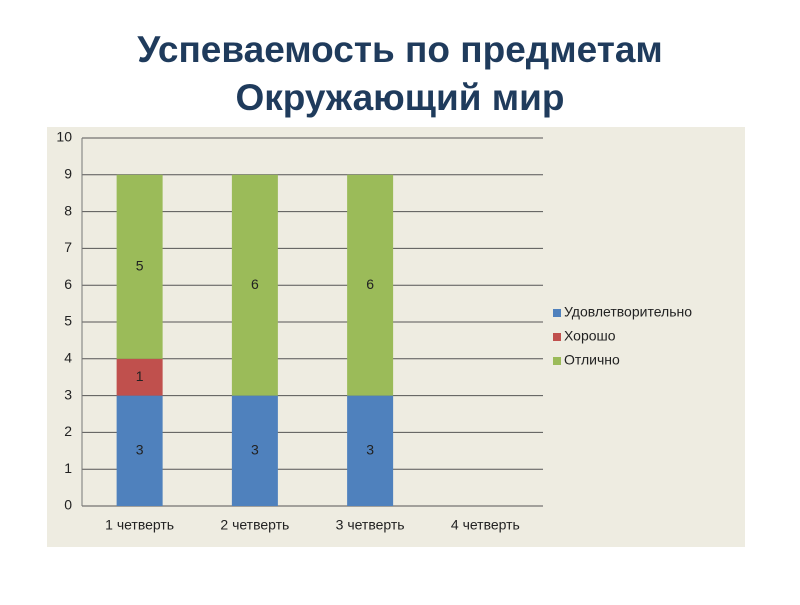 The width and height of the screenshot is (800, 605). What do you see at coordinates (254, 525) in the screenshot?
I see `x-tick-label: 2 четверть` at bounding box center [254, 525].